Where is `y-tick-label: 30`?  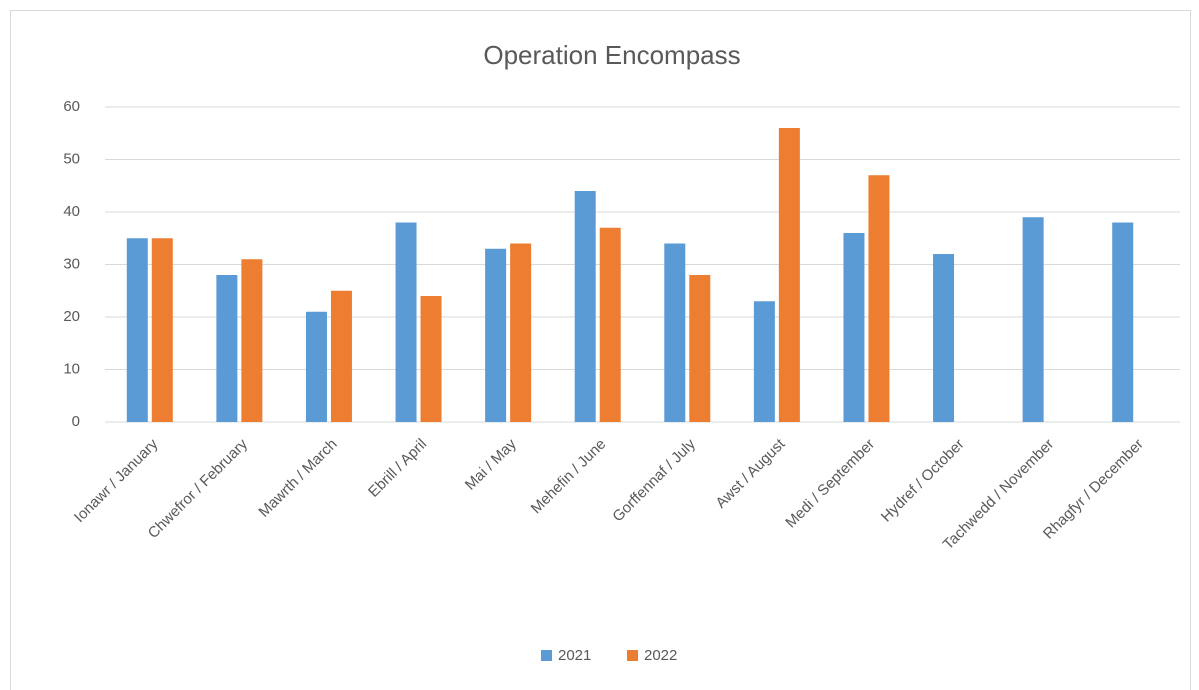
y-tick-label: 30 is located at coordinates (71, 263).